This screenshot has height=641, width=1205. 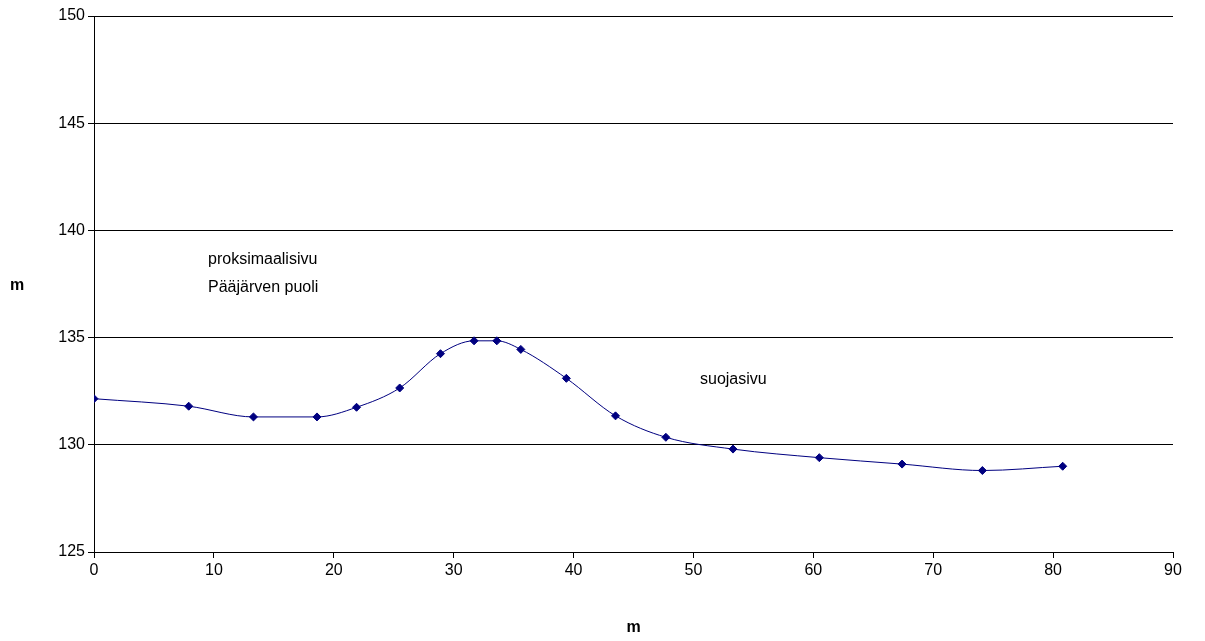 What do you see at coordinates (72, 122) in the screenshot?
I see `y-tick-label: 145` at bounding box center [72, 122].